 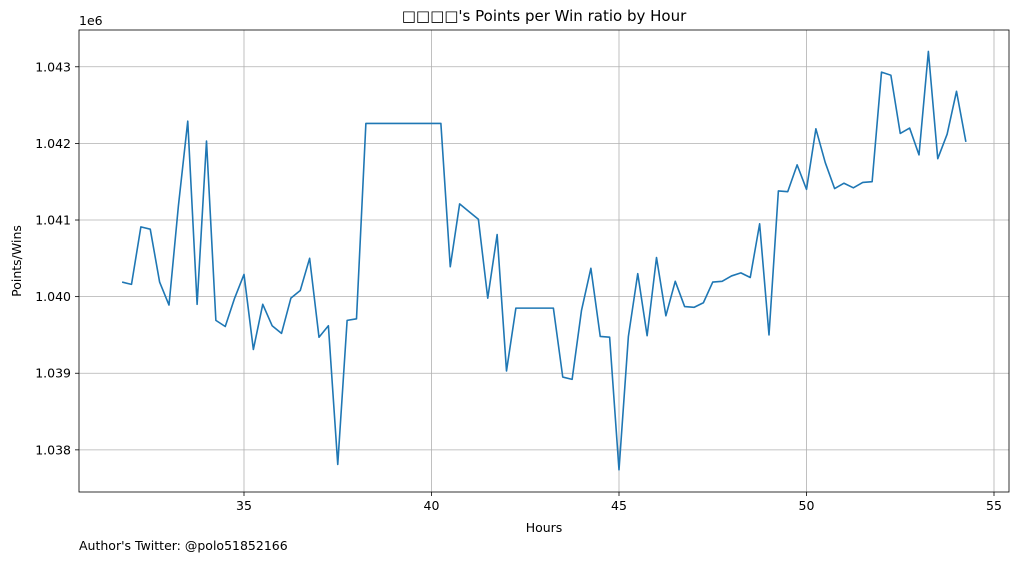 I want to click on x-tick-label: 55, so click(x=994, y=505).